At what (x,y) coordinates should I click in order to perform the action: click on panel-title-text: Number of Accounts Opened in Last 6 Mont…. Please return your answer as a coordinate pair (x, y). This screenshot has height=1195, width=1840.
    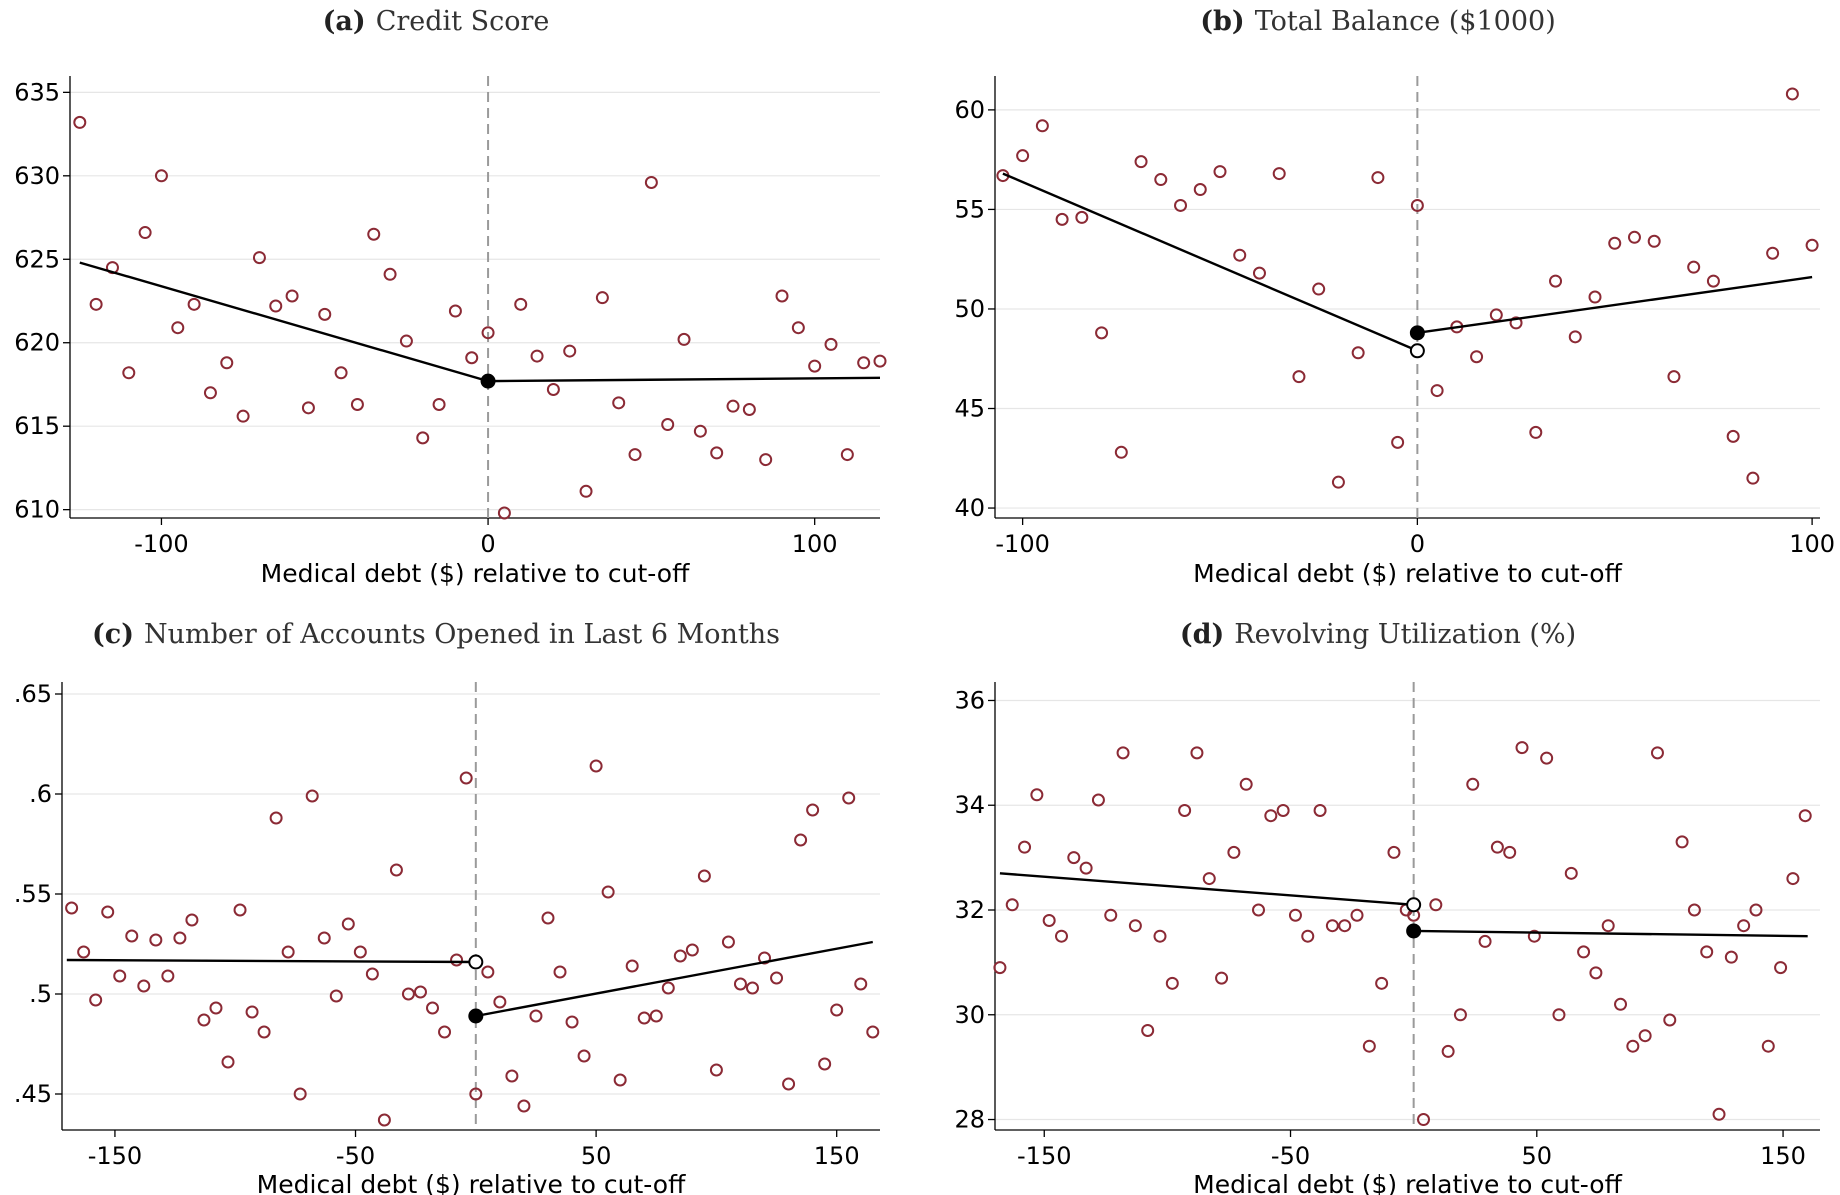
    Looking at the image, I should click on (462, 634).